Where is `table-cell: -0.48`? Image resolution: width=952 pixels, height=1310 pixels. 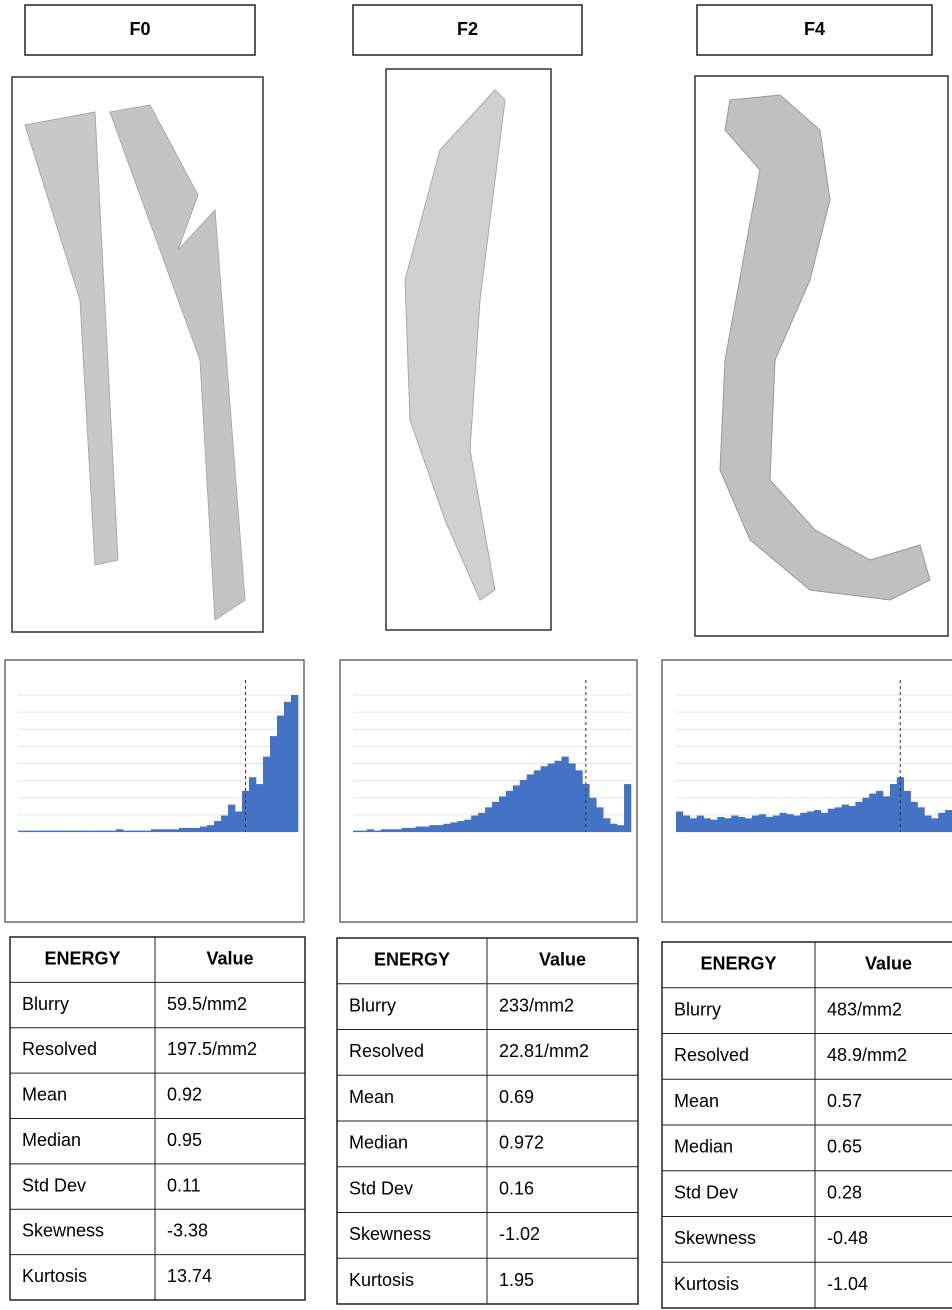 table-cell: -0.48 is located at coordinates (847, 1238).